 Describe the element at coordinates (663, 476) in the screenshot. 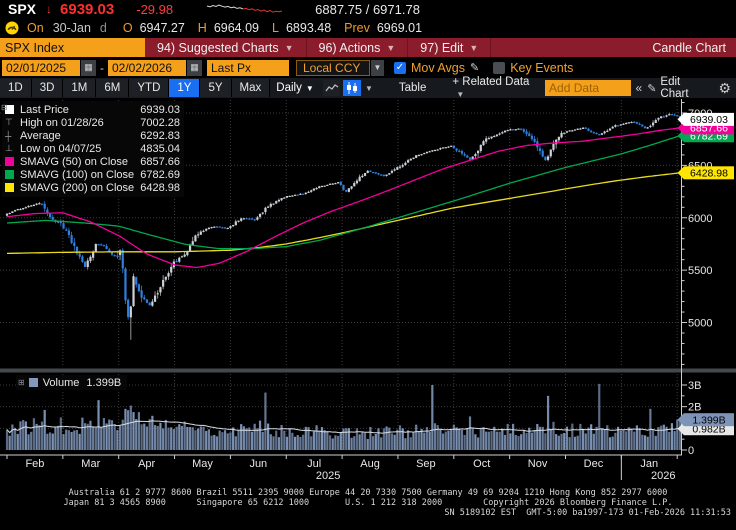

I see `svg-text: 2026` at that location.